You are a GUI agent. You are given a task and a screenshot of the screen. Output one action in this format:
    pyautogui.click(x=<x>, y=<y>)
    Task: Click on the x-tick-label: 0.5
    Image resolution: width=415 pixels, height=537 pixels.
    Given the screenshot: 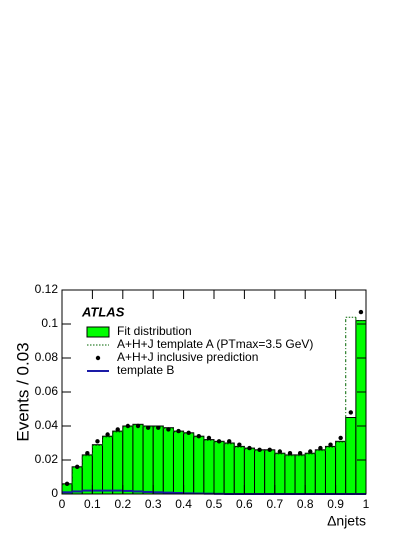 What is the action you would take?
    pyautogui.click(x=214, y=504)
    